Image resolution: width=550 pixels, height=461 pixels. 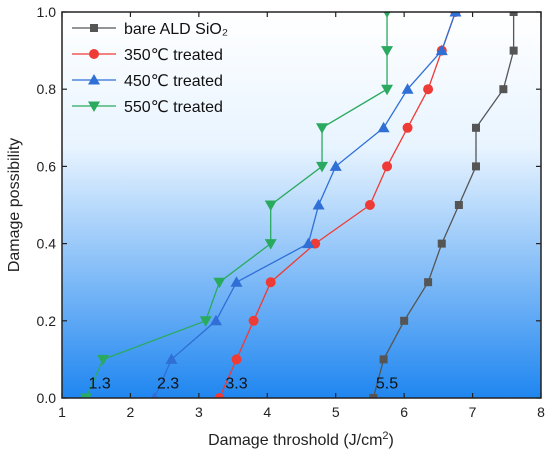 I want to click on y-axis-title: Damage possibility, so click(x=14, y=205).